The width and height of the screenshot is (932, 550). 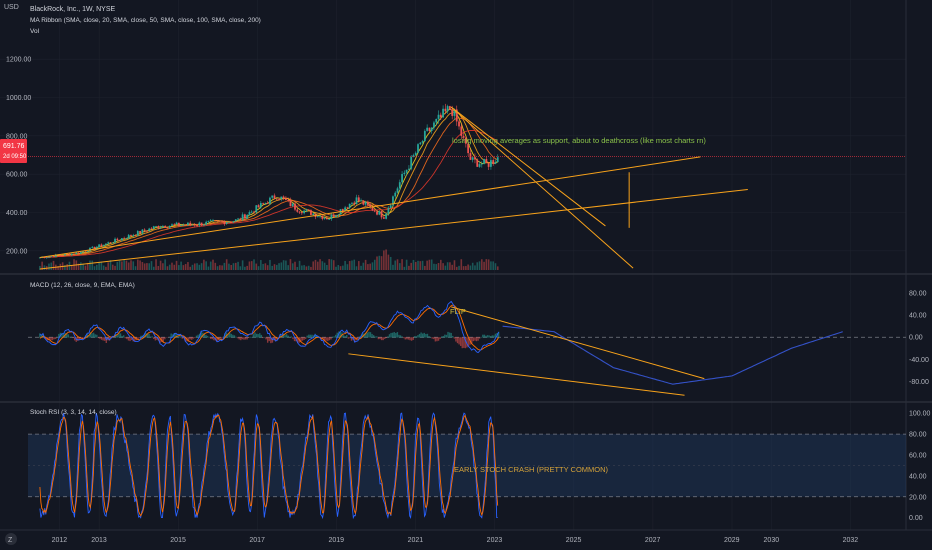 What do you see at coordinates (82, 285) in the screenshot?
I see `macd-legend: MACD (12, 26, close, 9, EMA, EMA)` at bounding box center [82, 285].